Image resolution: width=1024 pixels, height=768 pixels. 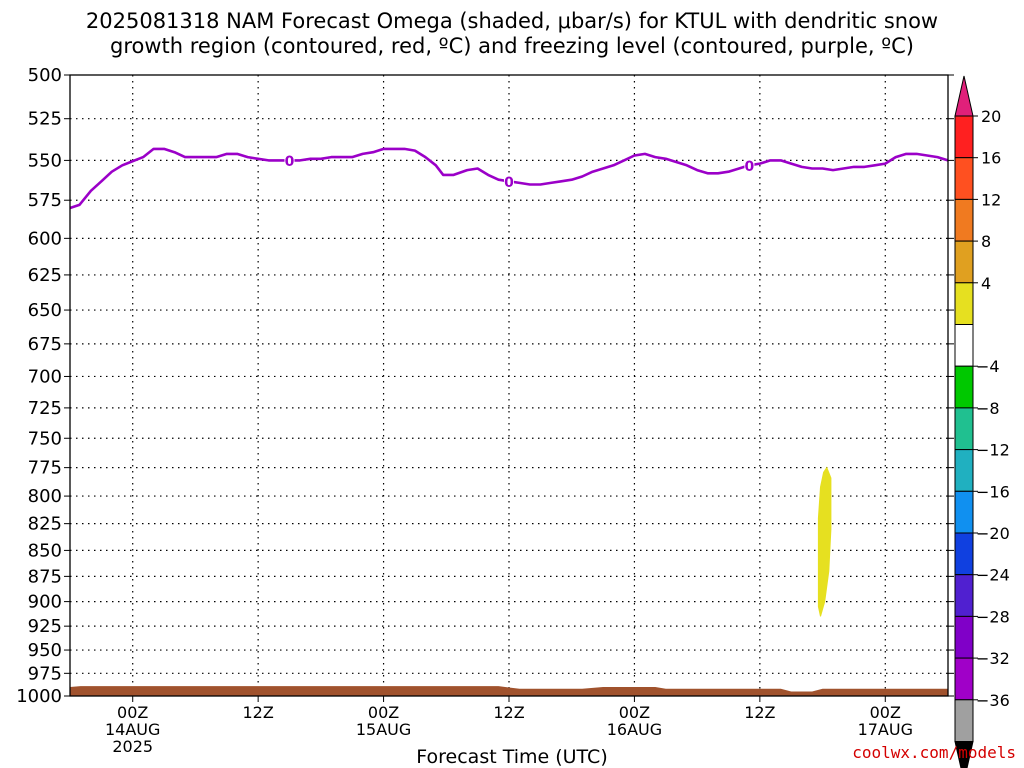 I want to click on y-tick-label: 1000, so click(x=39, y=696).